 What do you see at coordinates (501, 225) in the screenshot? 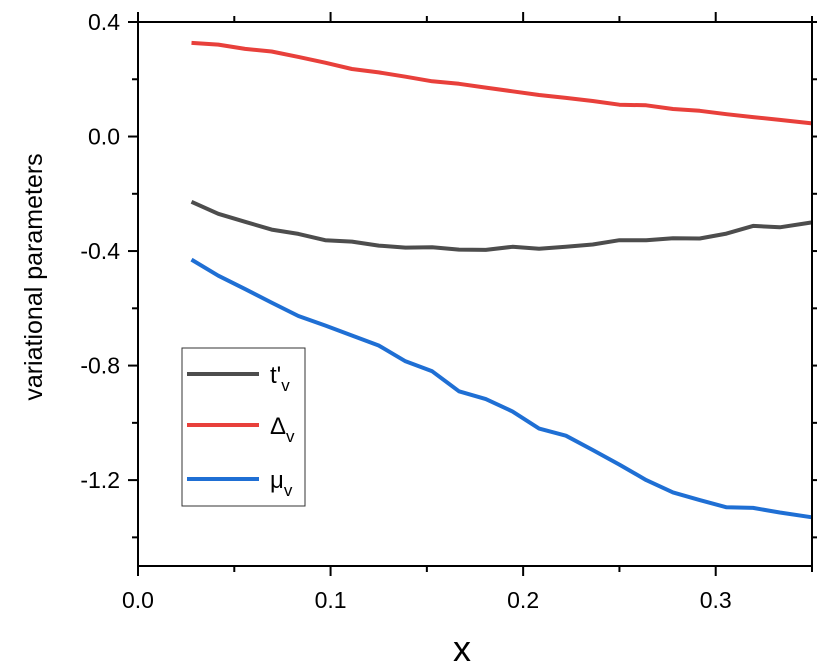
I see `series-line-t-prime` at bounding box center [501, 225].